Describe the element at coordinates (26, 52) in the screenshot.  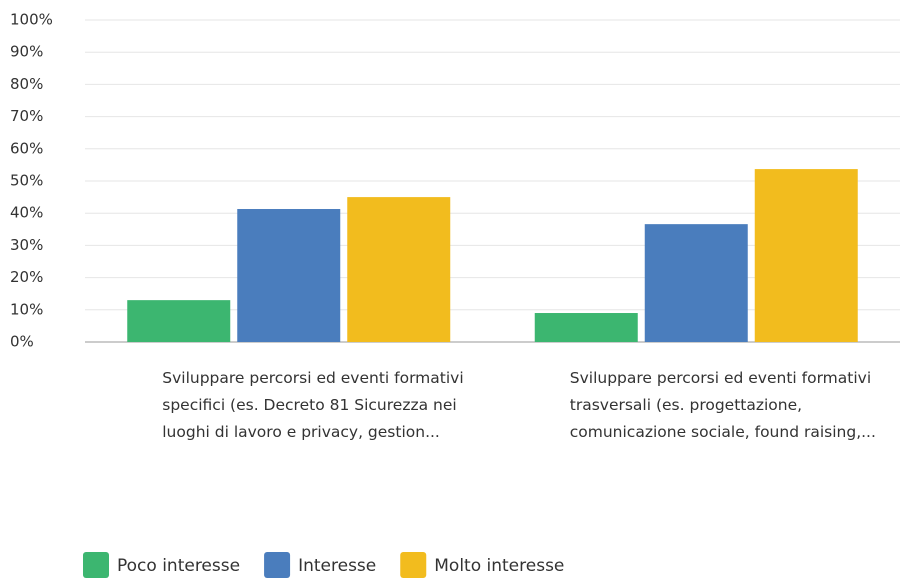
I see `y-tick-label: 90%` at that location.